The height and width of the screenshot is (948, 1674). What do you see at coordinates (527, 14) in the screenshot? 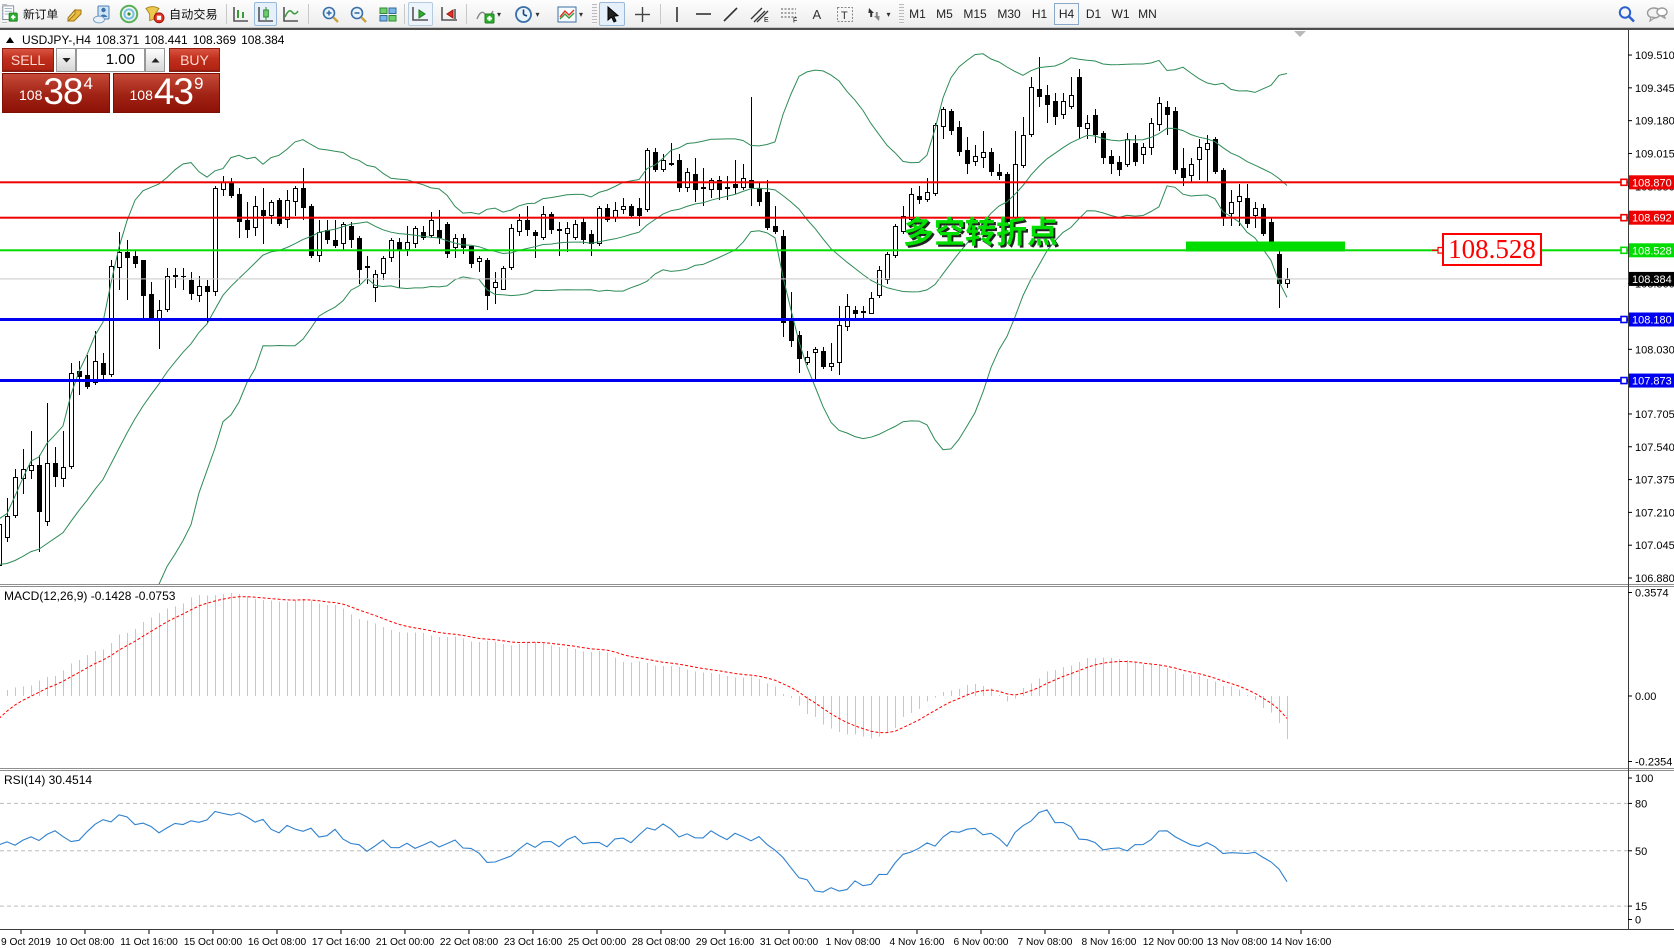
I see `periods-button: ▾` at bounding box center [527, 14].